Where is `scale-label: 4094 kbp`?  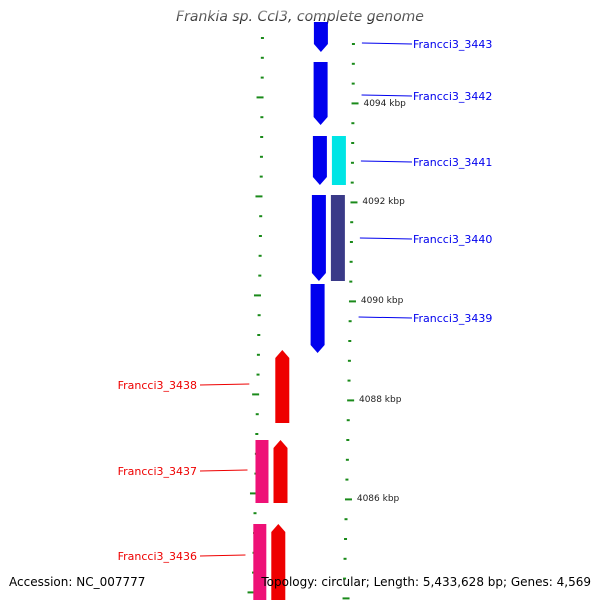 scale-label: 4094 kbp is located at coordinates (384, 104).